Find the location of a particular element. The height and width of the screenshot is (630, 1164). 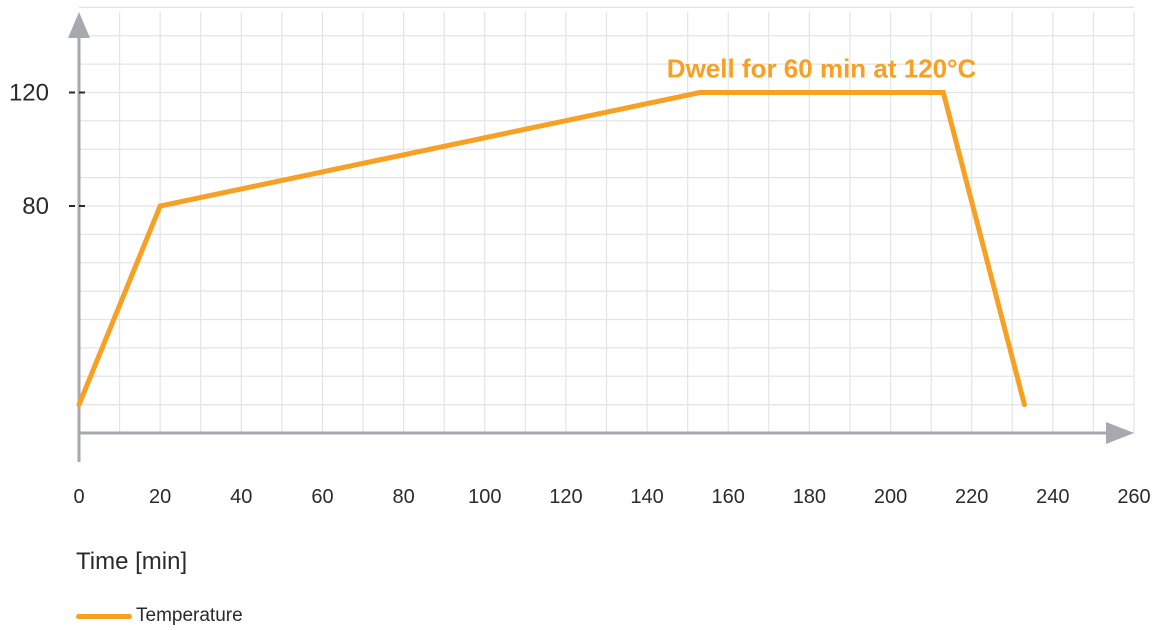

x-tick-label: 40 is located at coordinates (241, 497).